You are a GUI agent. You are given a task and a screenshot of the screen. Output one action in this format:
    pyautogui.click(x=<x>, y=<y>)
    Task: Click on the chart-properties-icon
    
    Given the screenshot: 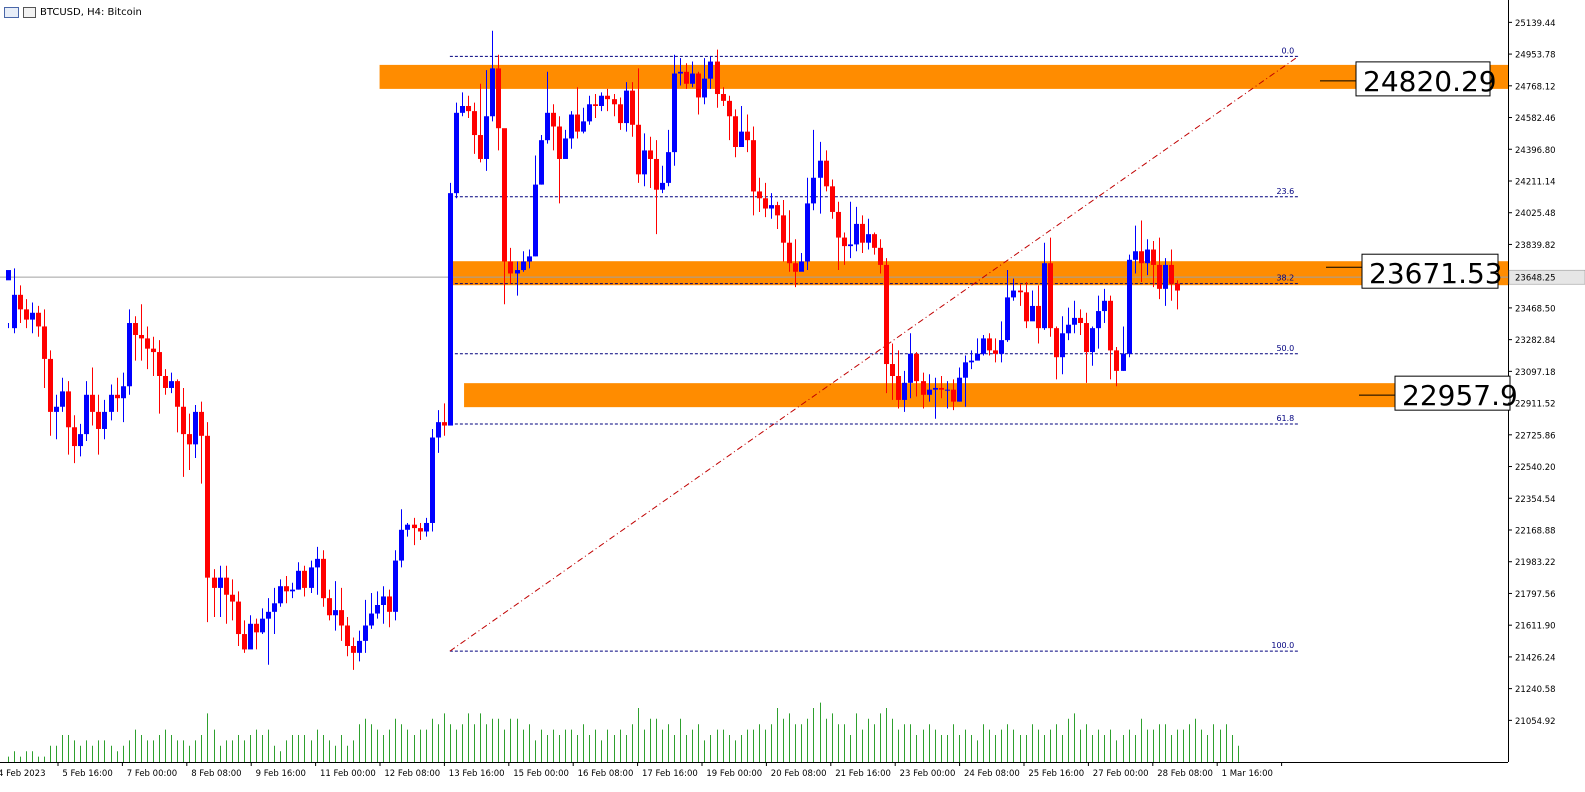 What is the action you would take?
    pyautogui.click(x=29, y=12)
    